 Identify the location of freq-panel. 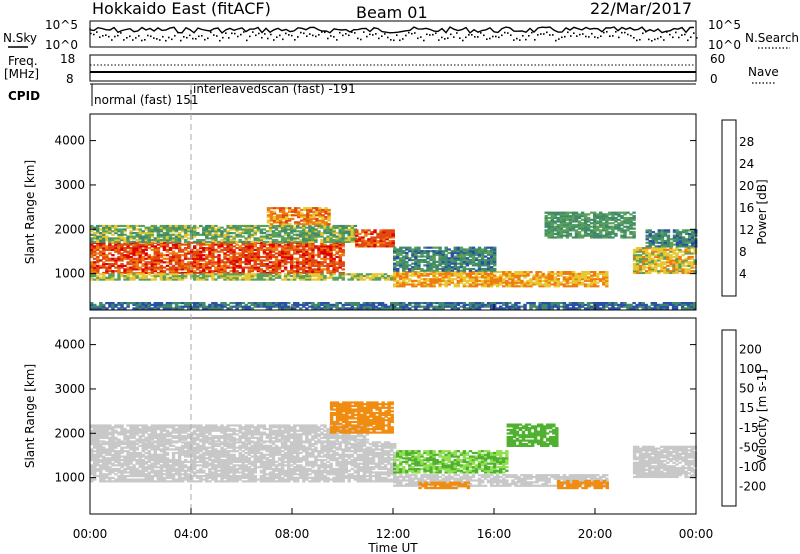
(393, 68).